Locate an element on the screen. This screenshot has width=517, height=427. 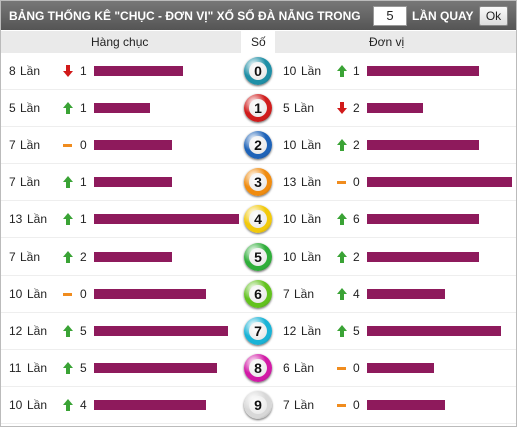
digit: 9 is located at coordinates (258, 404).